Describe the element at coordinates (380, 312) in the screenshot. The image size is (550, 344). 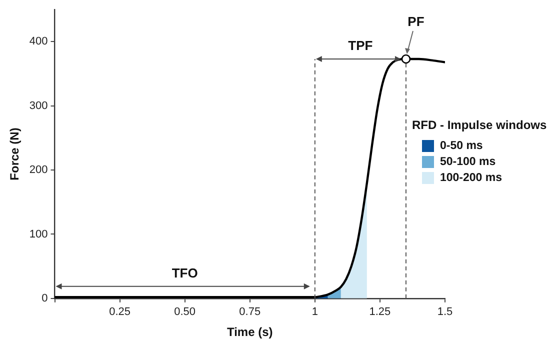
I see `x-tick-label: 1.25` at that location.